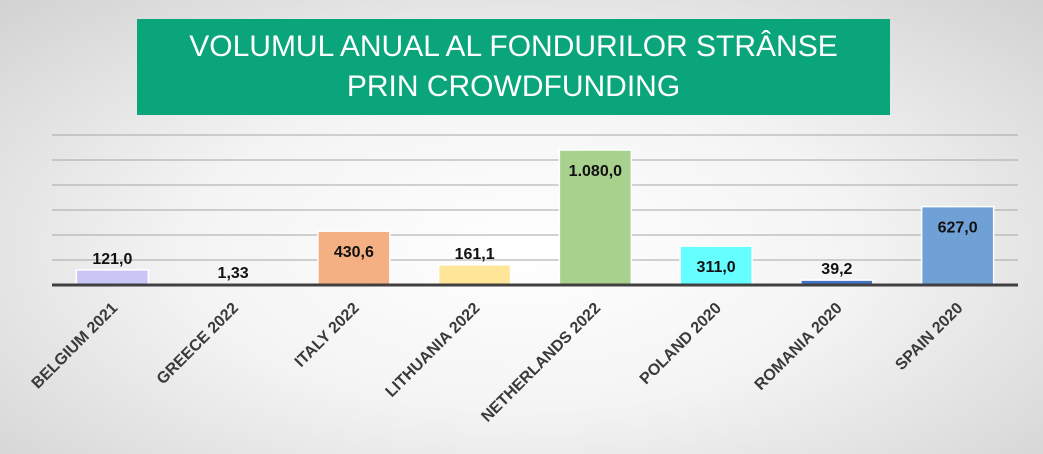  I want to click on data-label: 627,0, so click(958, 228).